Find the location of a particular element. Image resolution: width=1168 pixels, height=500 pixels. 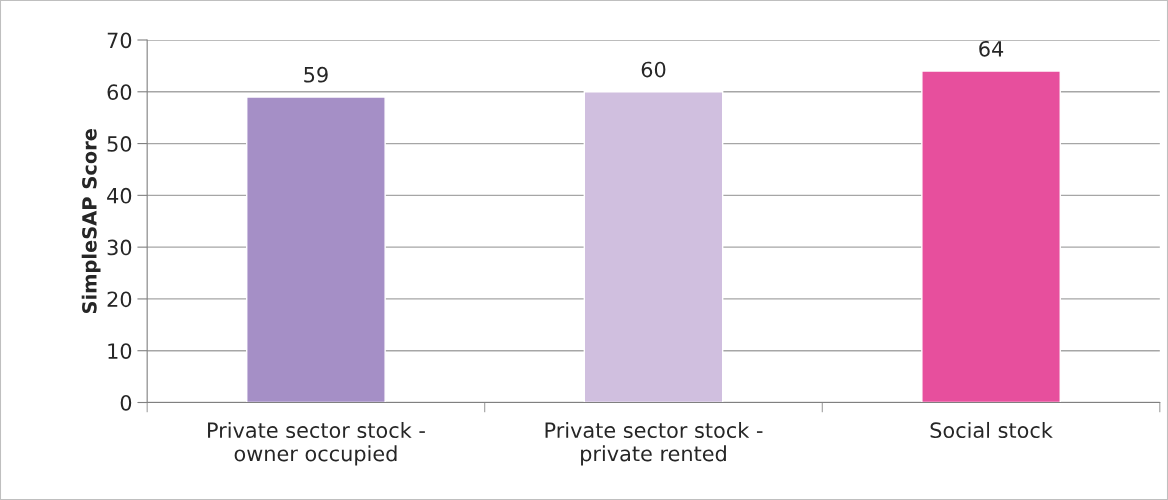

x-tick-label: Private sector stock - private rented is located at coordinates (654, 443).